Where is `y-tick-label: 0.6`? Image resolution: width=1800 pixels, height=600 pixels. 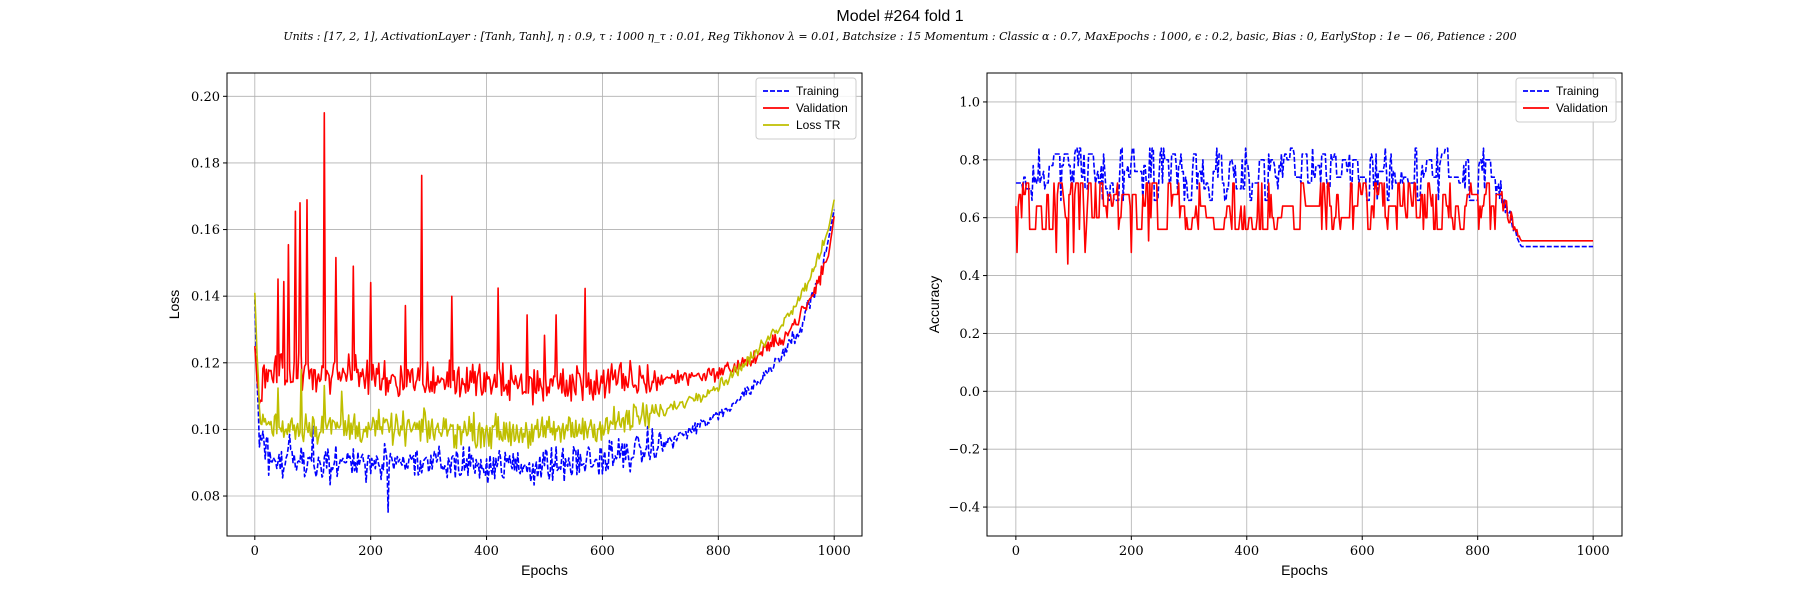
y-tick-label: 0.6 is located at coordinates (969, 218).